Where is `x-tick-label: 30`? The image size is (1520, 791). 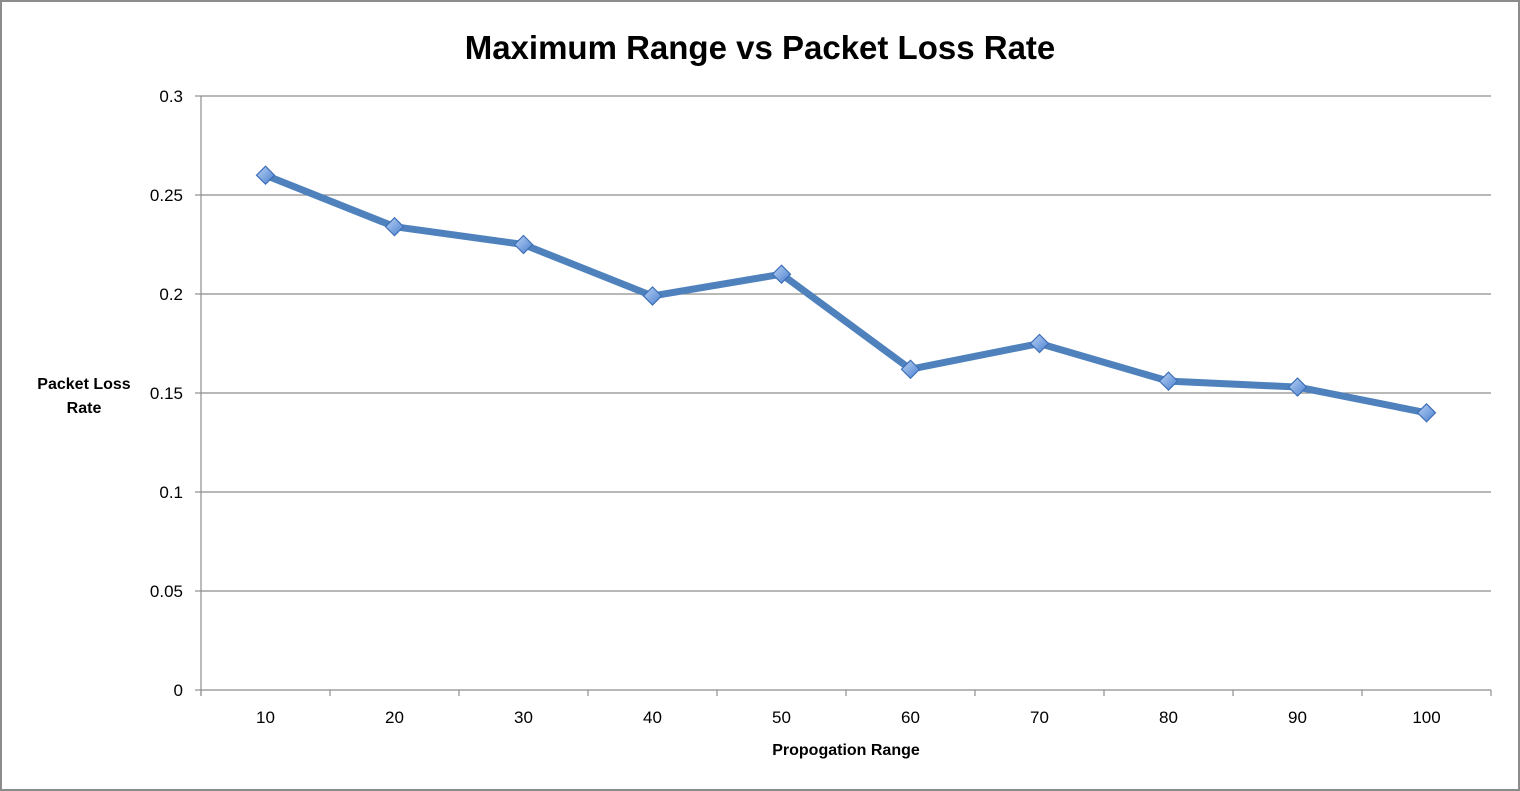 x-tick-label: 30 is located at coordinates (523, 717).